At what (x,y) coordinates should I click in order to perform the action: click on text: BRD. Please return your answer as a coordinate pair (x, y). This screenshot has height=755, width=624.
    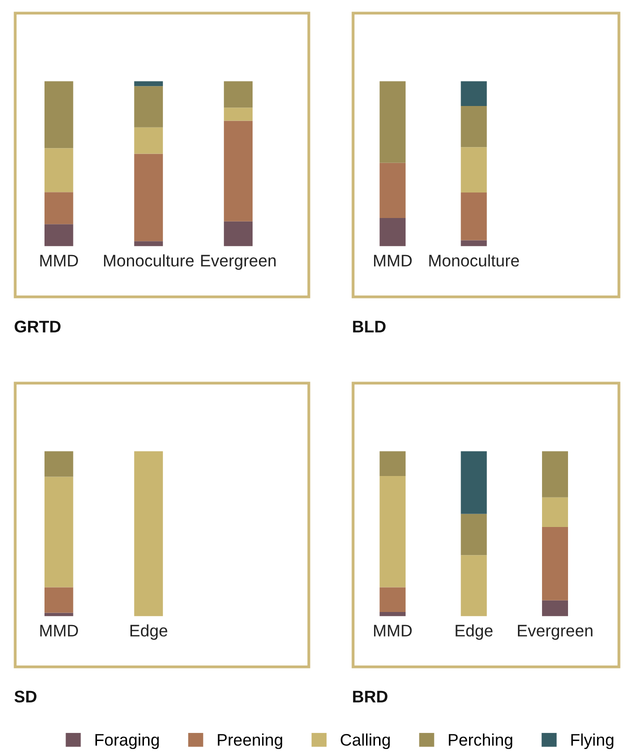
    Looking at the image, I should click on (370, 696).